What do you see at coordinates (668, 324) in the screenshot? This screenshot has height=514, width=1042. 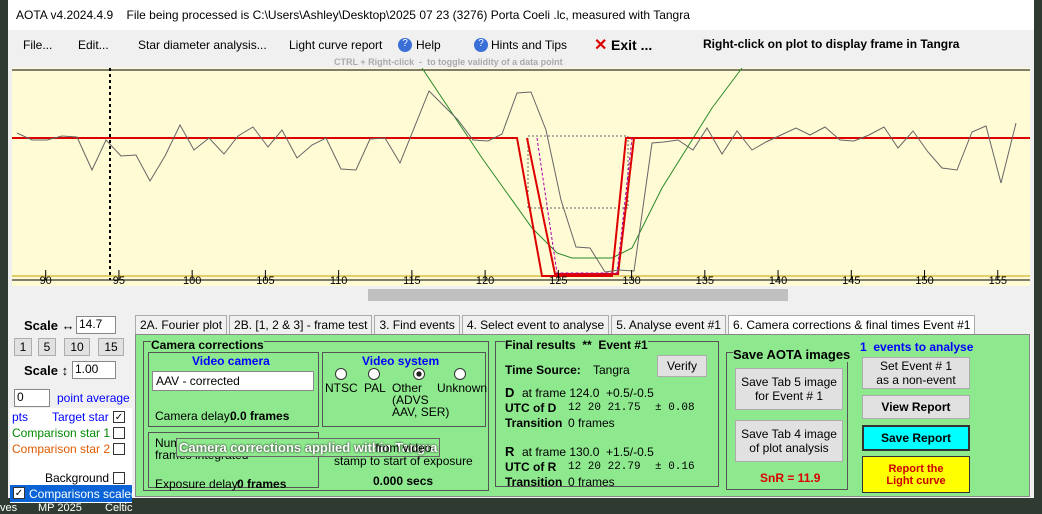 I see `tab: 5. Analyse event #1` at bounding box center [668, 324].